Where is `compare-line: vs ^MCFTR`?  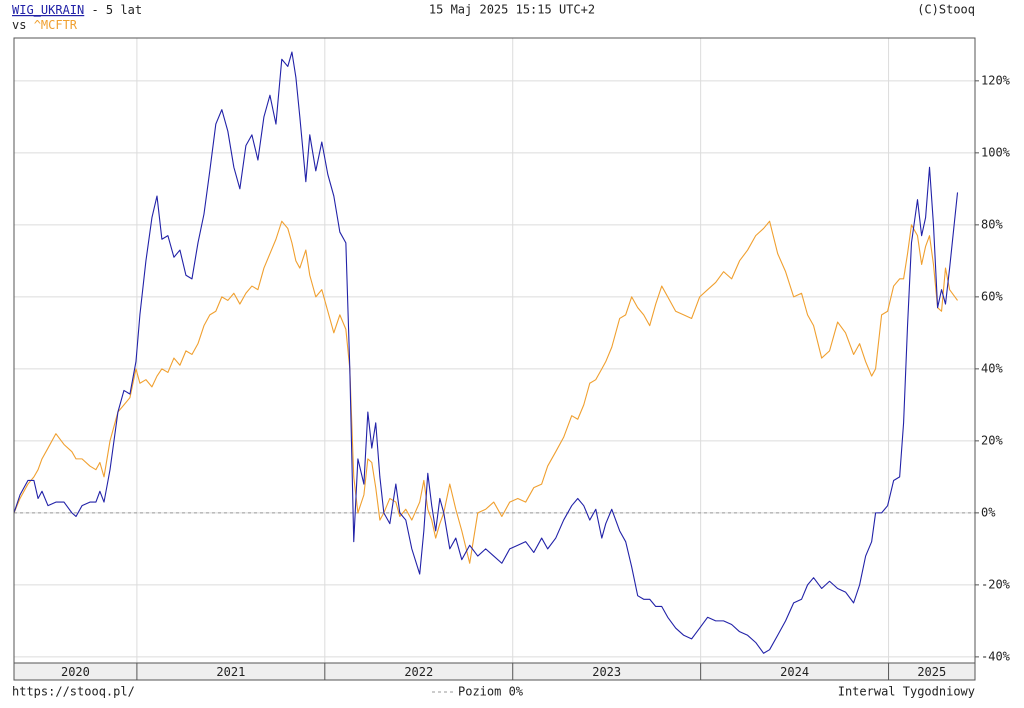
compare-line: vs ^MCFTR is located at coordinates (45, 25).